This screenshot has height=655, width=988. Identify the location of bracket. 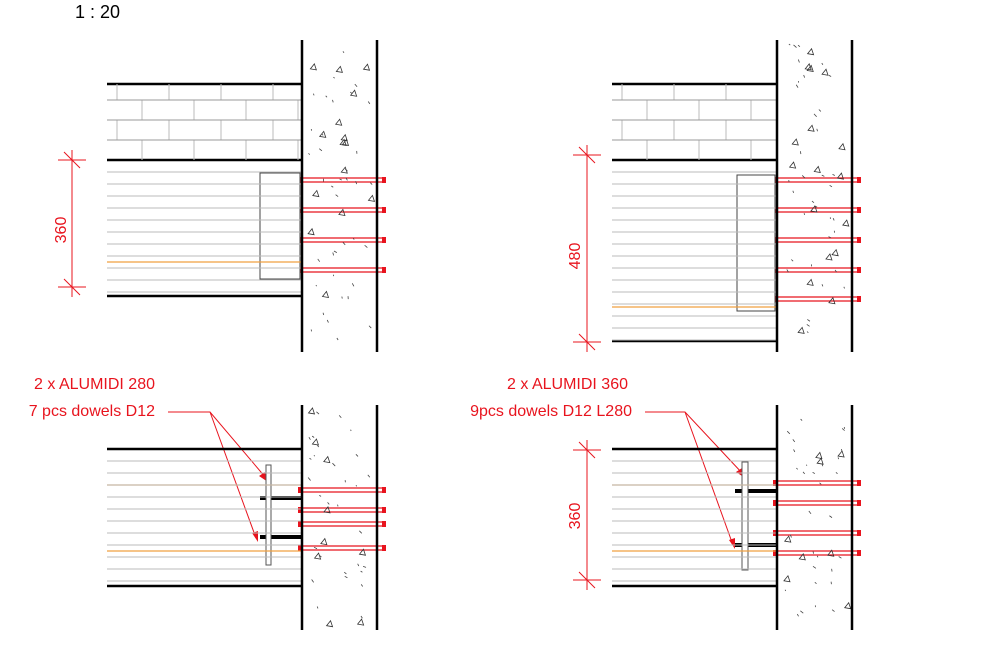
(756, 243).